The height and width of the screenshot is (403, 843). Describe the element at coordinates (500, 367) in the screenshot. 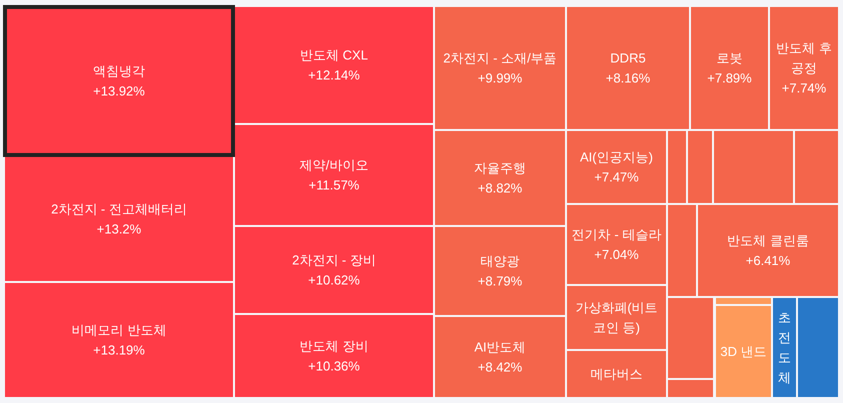

I see `data-label: +8.42%` at that location.